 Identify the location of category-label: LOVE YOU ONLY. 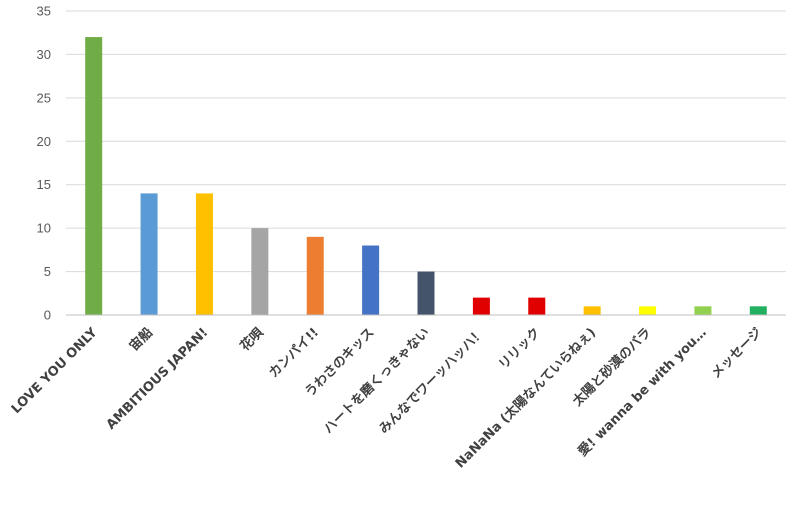
(55, 371).